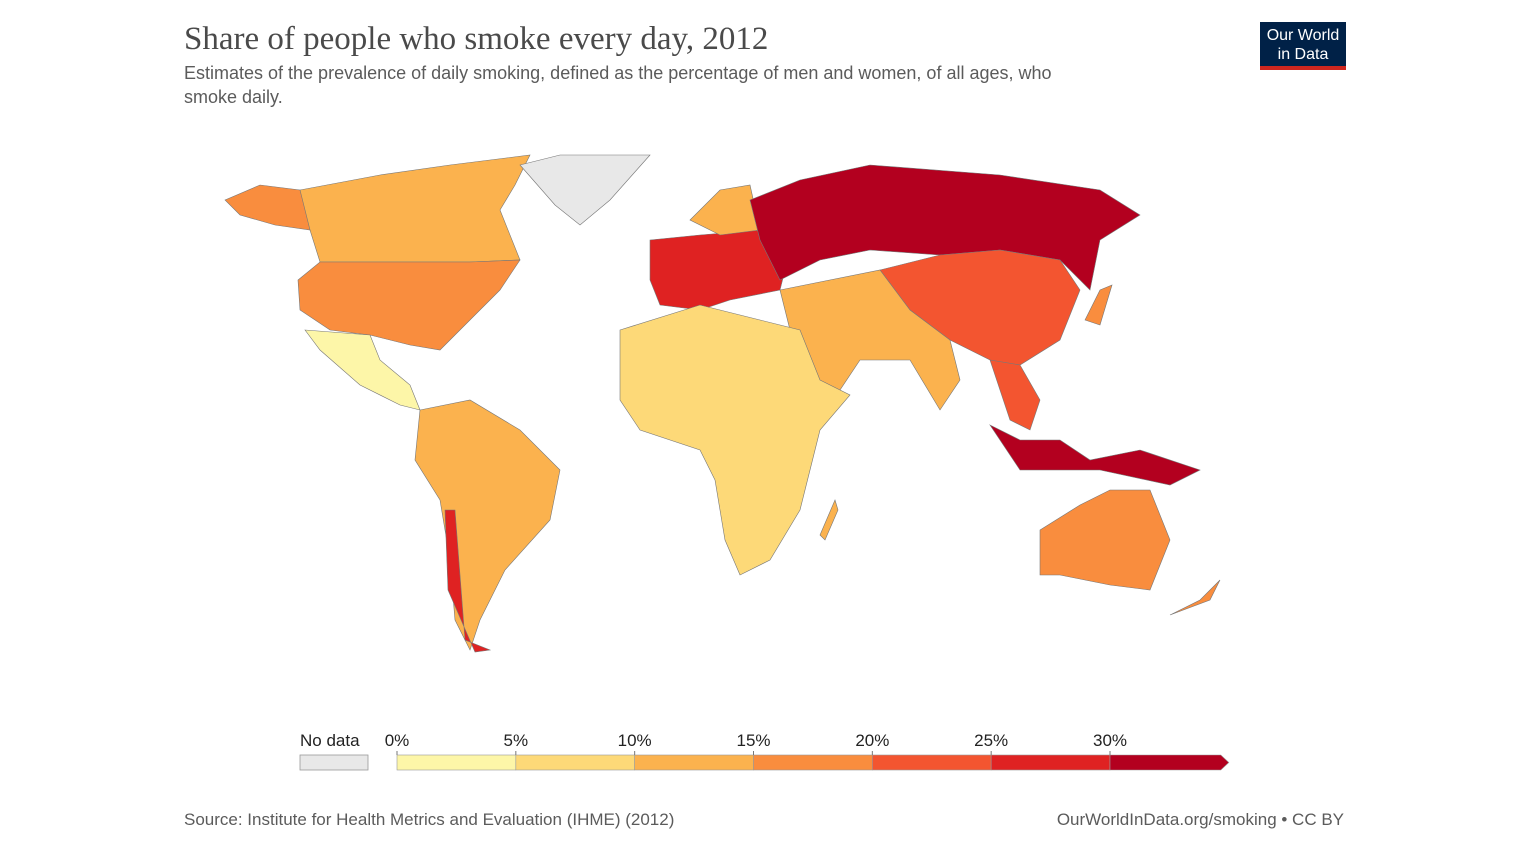 The width and height of the screenshot is (1530, 850). What do you see at coordinates (764, 751) in the screenshot?
I see `legend: No data 0% 5% 10% 15% 20% 25% 30%` at bounding box center [764, 751].